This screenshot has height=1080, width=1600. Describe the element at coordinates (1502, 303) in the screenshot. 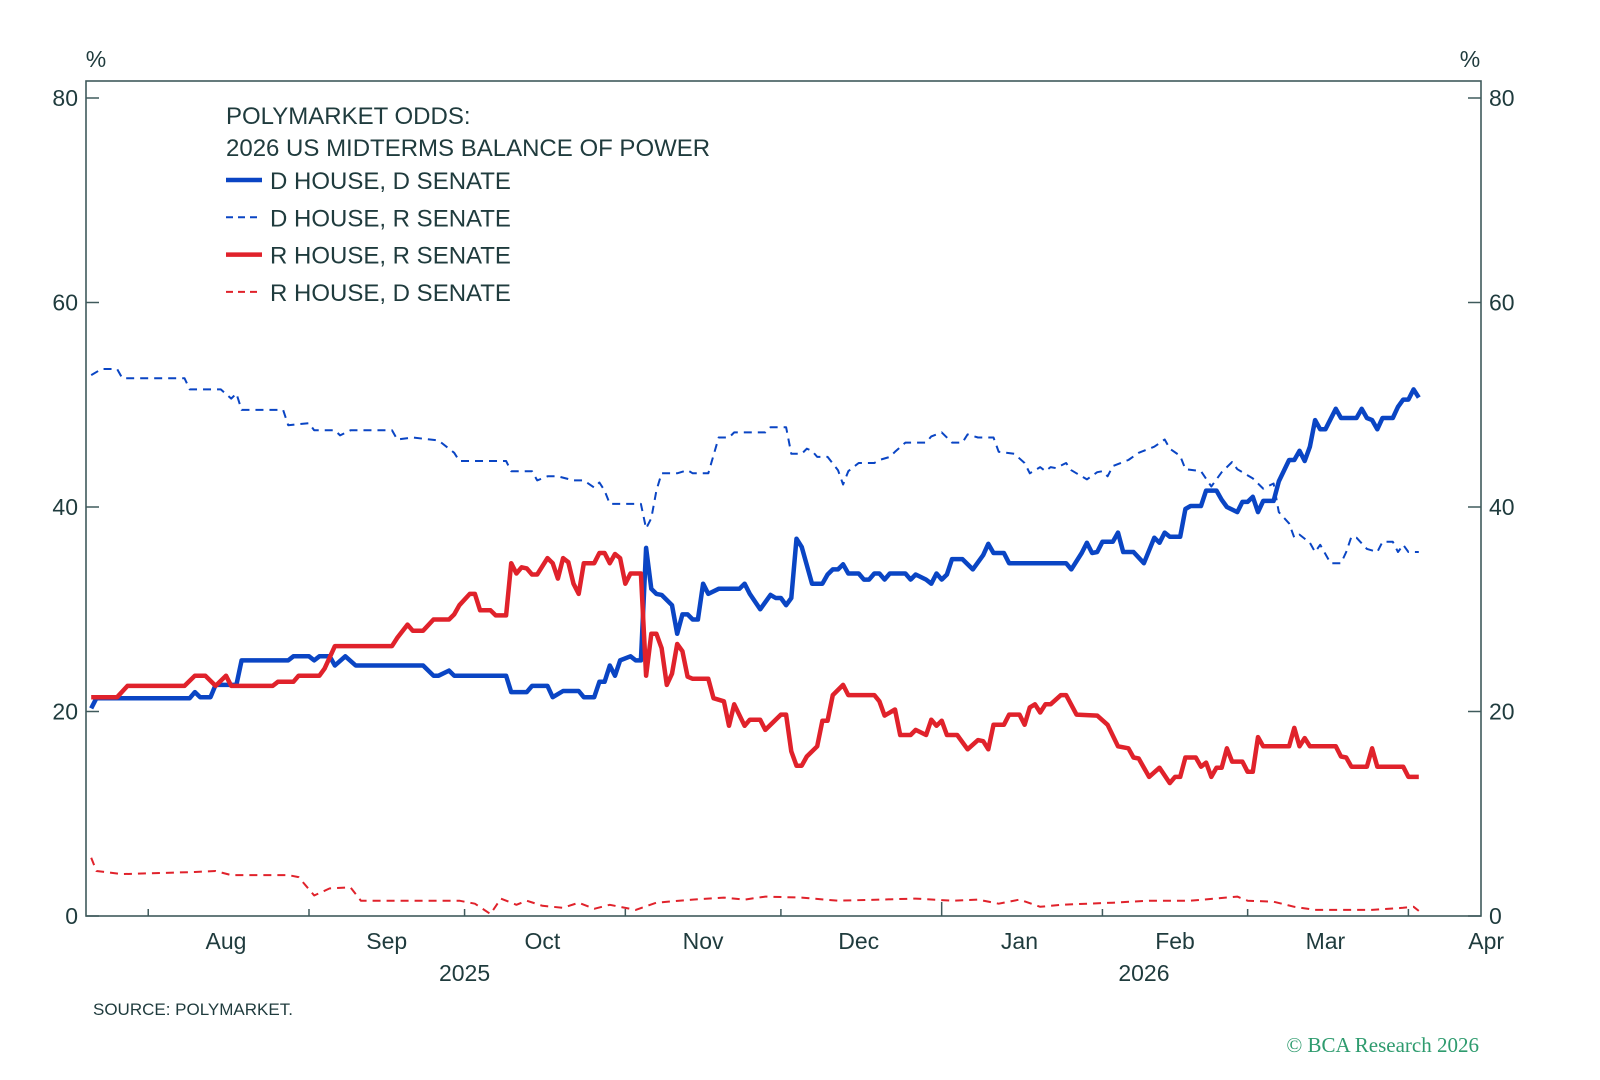

I see `y-tick-label-right: 60` at that location.